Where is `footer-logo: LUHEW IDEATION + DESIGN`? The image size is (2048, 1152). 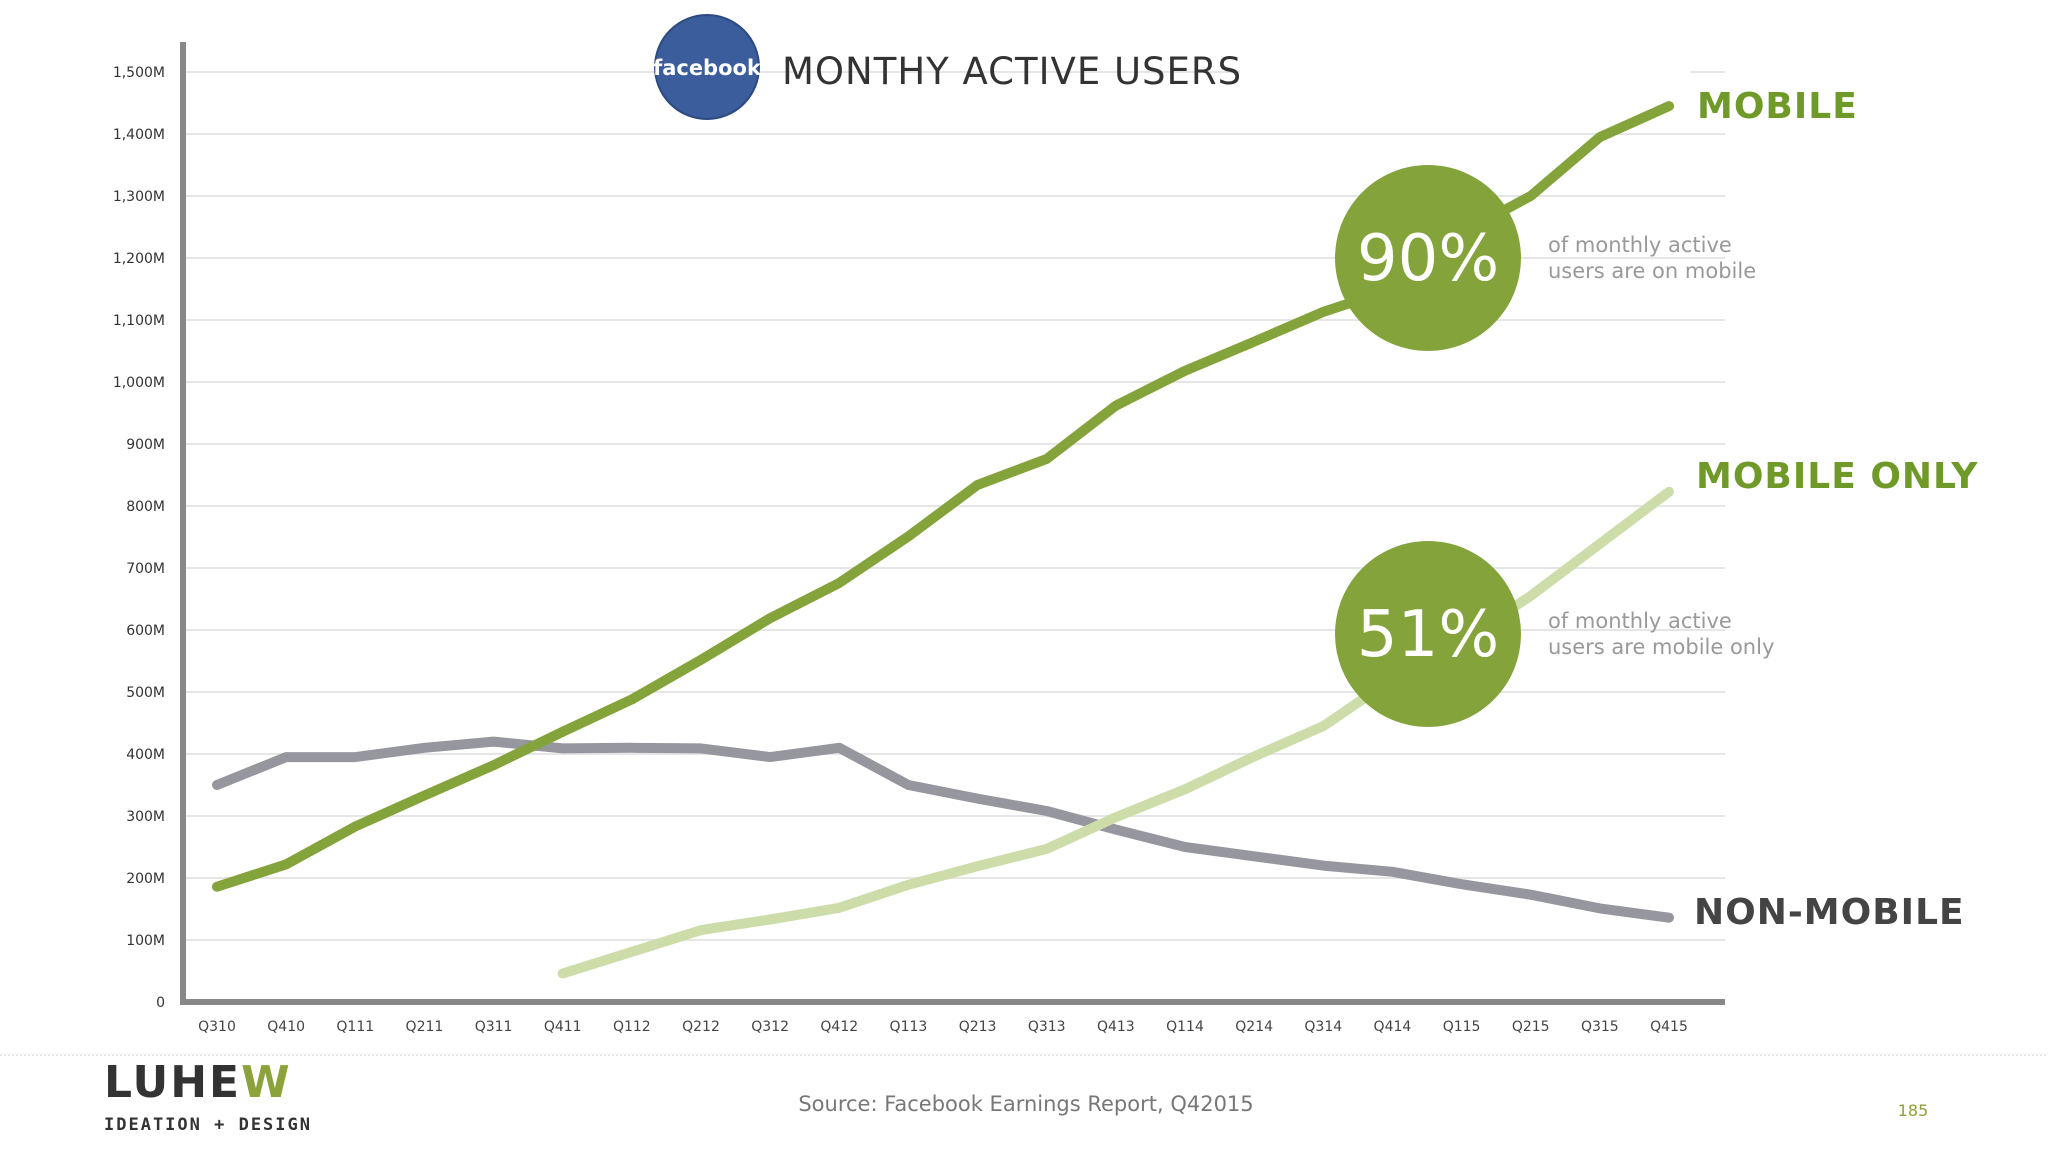 footer-logo: LUHEW IDEATION + DESIGN is located at coordinates (208, 1096).